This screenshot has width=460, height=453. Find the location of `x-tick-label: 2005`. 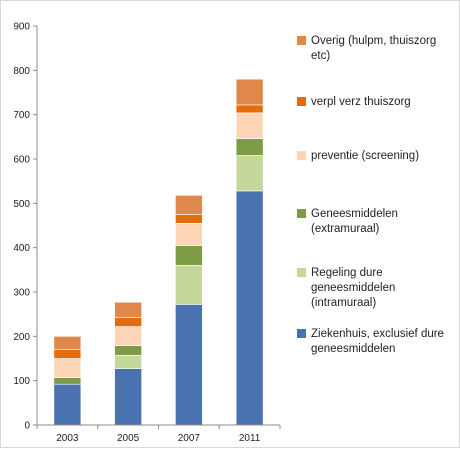

x-tick-label: 2005 is located at coordinates (128, 438).